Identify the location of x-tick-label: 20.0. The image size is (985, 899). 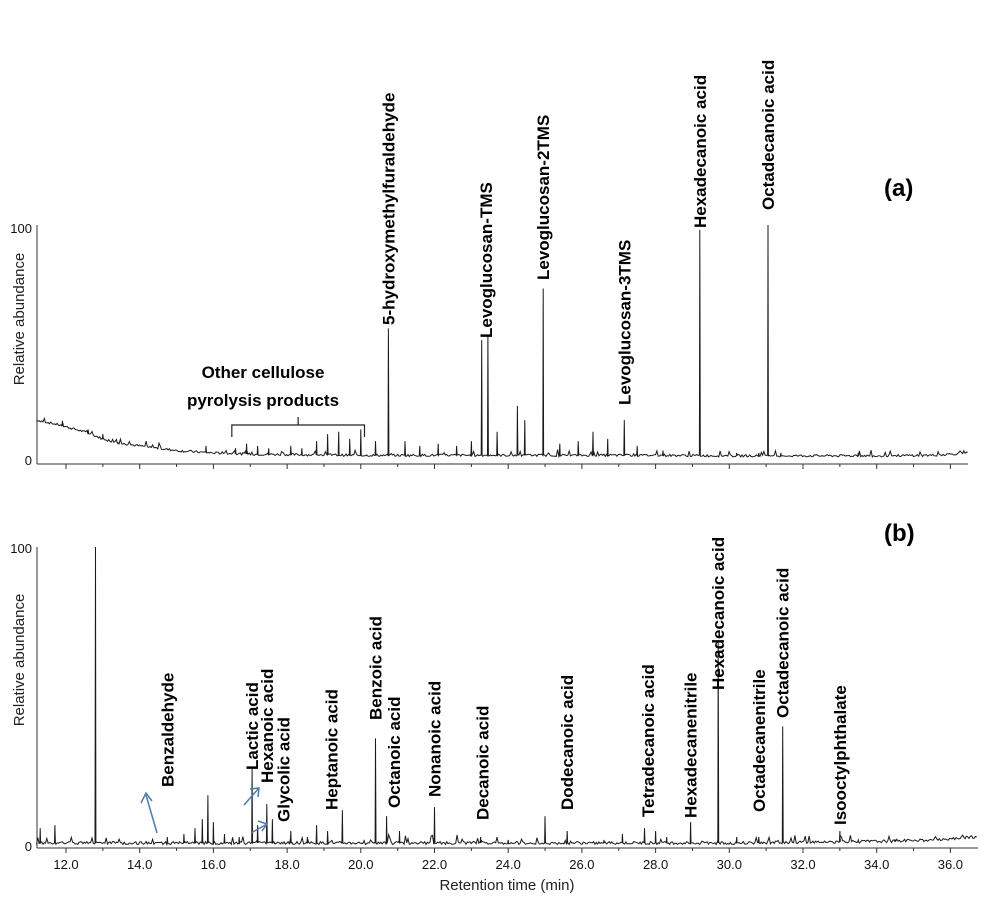
(360, 864).